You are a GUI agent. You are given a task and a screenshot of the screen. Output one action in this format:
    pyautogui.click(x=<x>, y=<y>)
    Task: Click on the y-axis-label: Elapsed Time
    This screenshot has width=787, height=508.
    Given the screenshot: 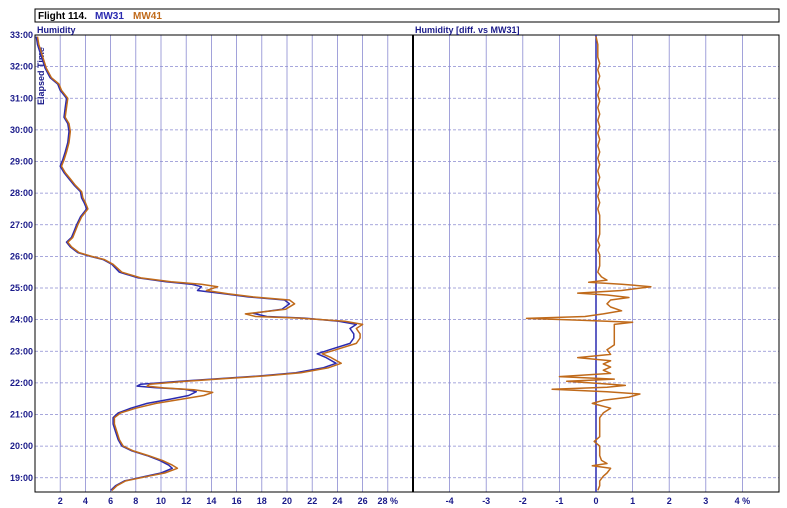 What is the action you would take?
    pyautogui.click(x=41, y=76)
    